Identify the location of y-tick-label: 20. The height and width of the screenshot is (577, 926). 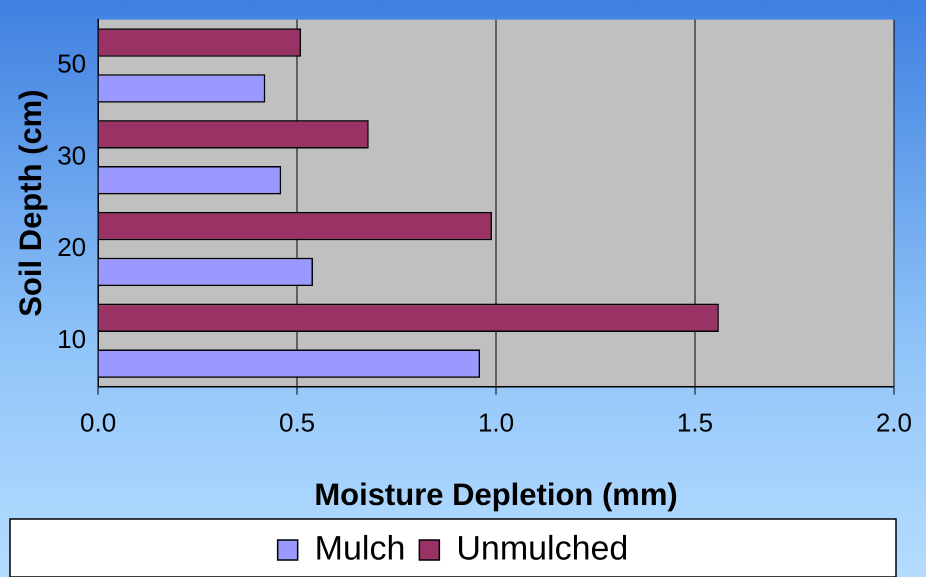
(71, 247).